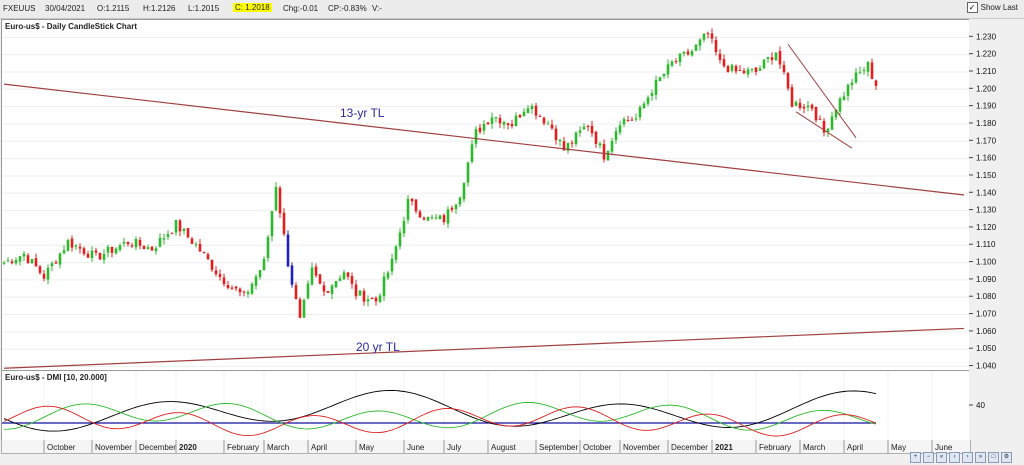 The image size is (1024, 465). What do you see at coordinates (986, 140) in the screenshot?
I see `y-tick-label: 1.170` at bounding box center [986, 140].